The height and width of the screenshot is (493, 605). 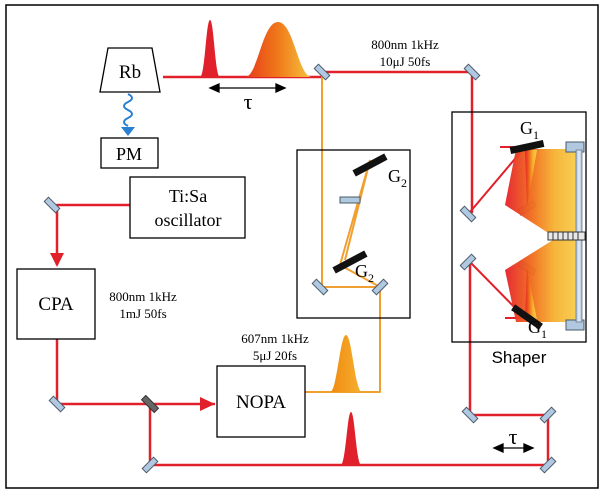 What do you see at coordinates (548, 415) in the screenshot?
I see `mirror-delay-right` at bounding box center [548, 415].